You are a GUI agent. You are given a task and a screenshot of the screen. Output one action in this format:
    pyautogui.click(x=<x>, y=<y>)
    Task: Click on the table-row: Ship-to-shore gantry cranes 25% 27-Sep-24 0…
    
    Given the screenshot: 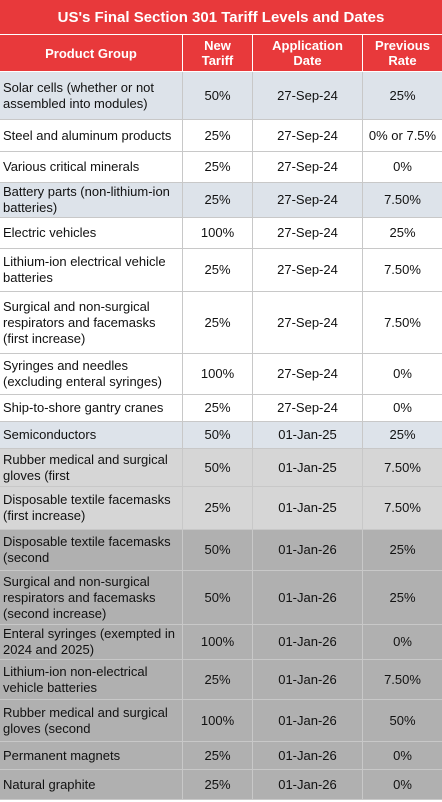 What is the action you would take?
    pyautogui.click(x=221, y=408)
    